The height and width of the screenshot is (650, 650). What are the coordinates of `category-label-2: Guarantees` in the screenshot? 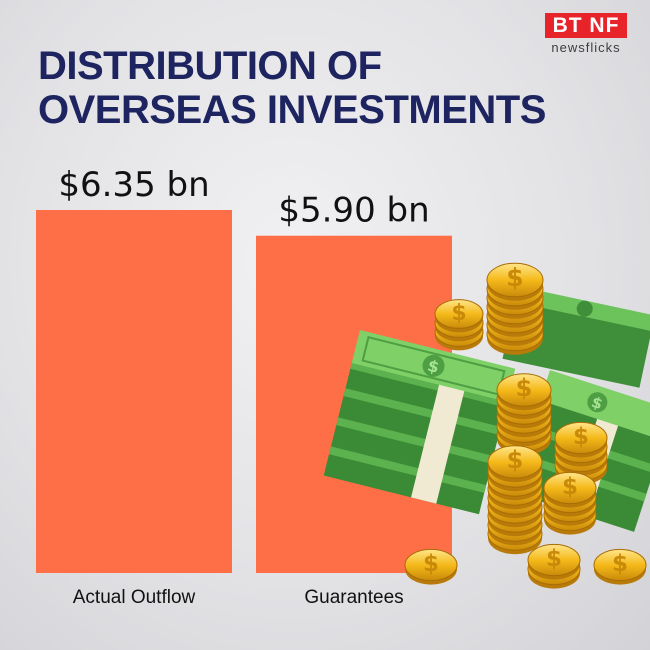 It's located at (353, 597).